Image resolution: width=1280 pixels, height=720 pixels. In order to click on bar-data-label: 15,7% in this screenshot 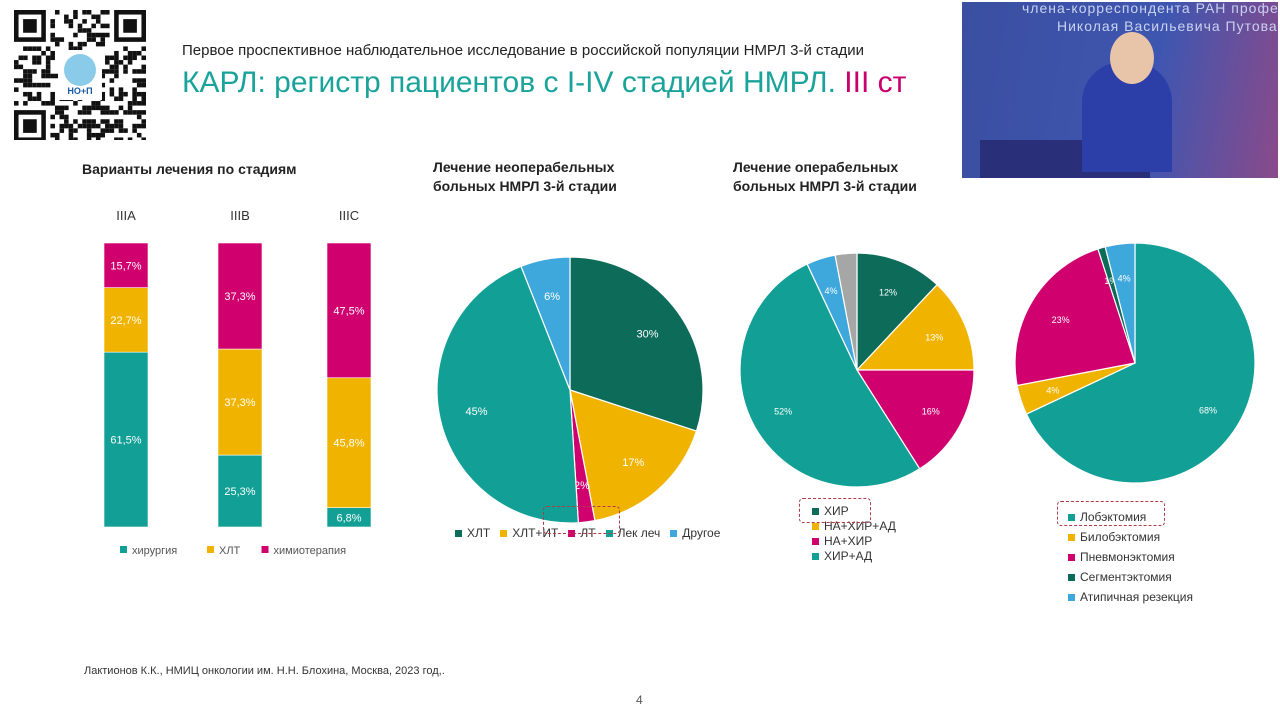, I will do `click(125, 266)`.